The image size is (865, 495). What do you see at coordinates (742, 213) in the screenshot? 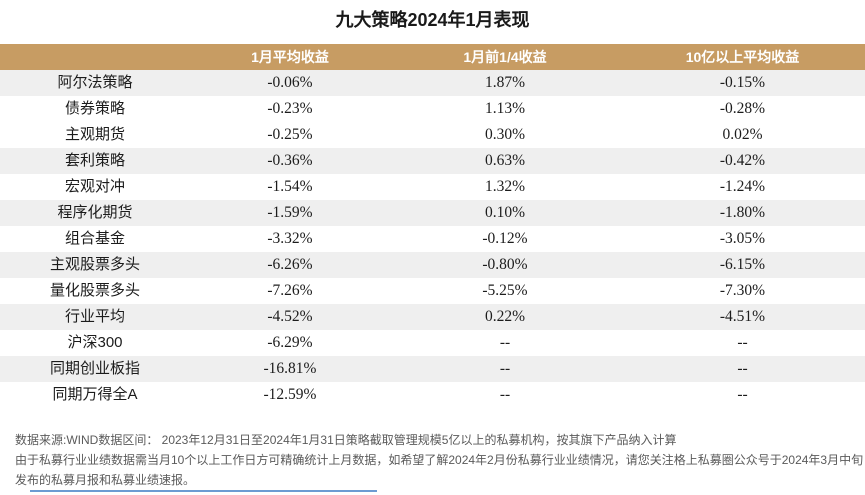
I see `value-cell: -1.80%` at bounding box center [742, 213].